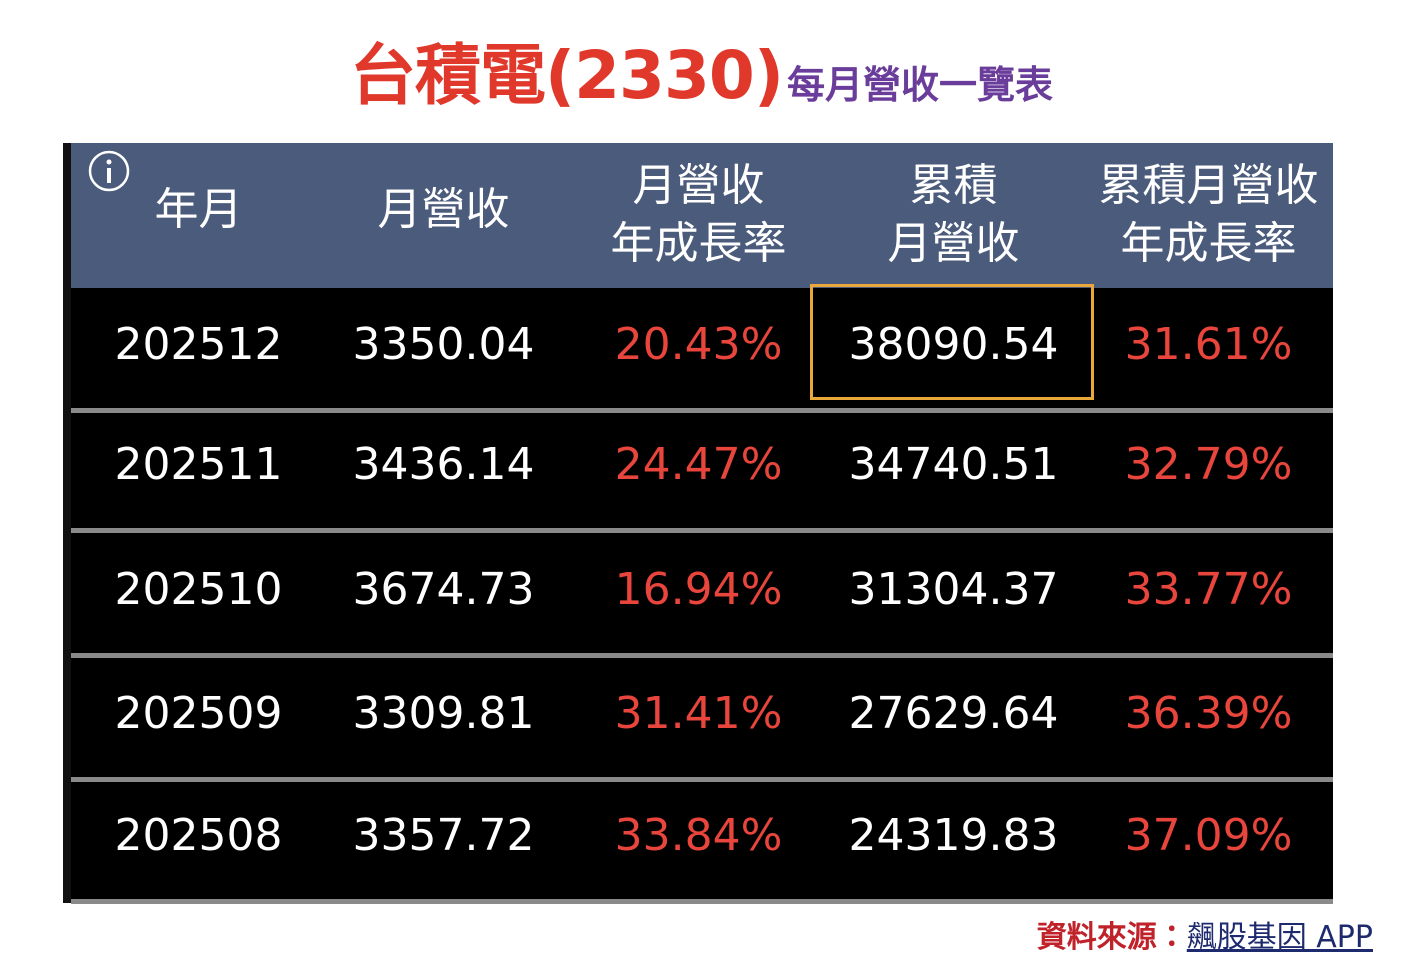 The width and height of the screenshot is (1403, 973). What do you see at coordinates (443, 464) in the screenshot?
I see `table-cell: 3436.14` at bounding box center [443, 464].